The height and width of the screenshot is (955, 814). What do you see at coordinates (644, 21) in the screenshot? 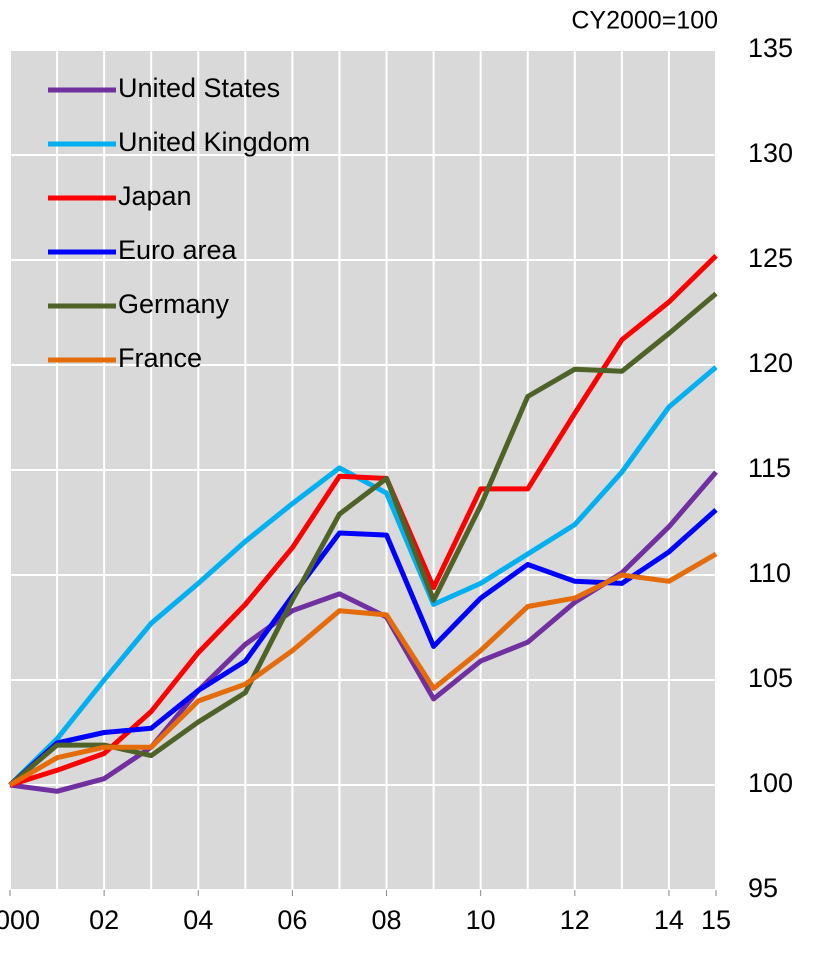
I see `annotation: CY2000=100` at bounding box center [644, 21].